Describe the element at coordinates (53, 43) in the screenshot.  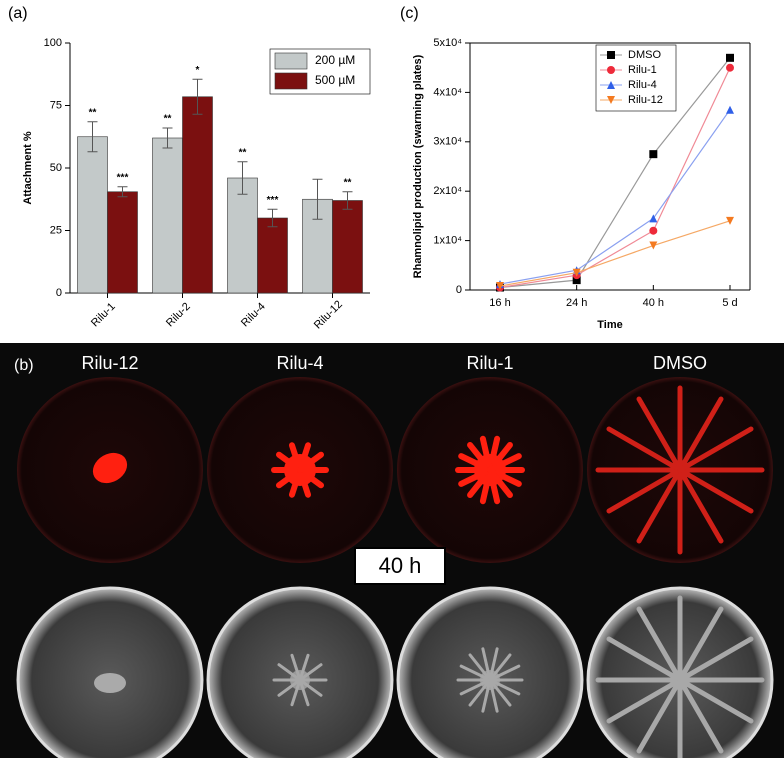
I see `y-tick-label: 100` at that location.